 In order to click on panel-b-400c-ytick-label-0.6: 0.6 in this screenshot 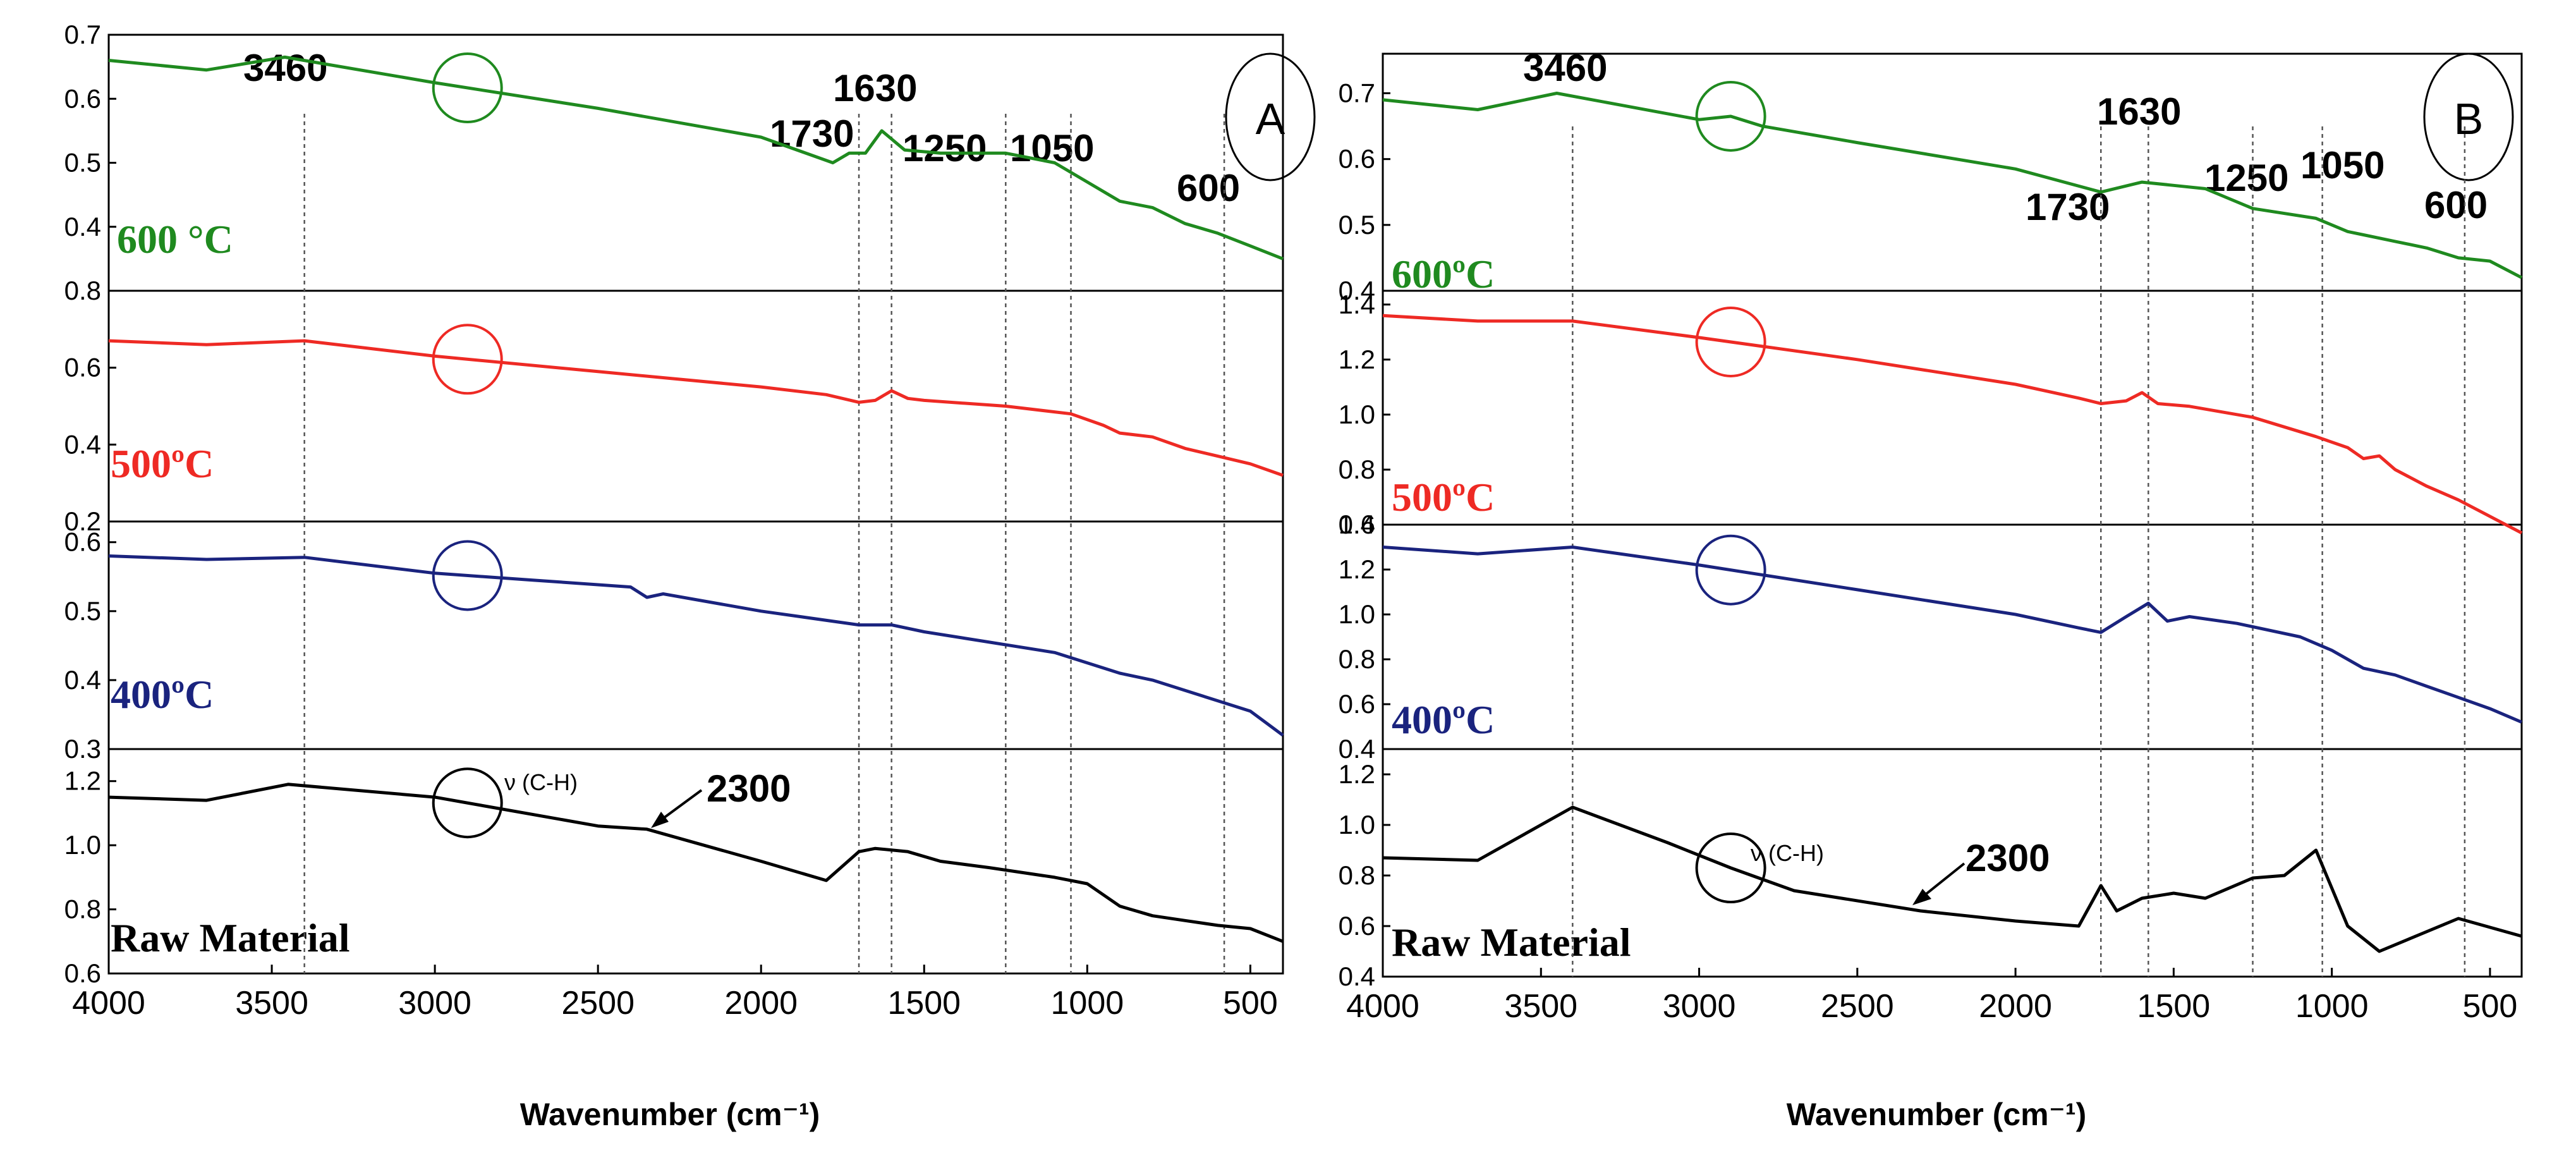, I will do `click(1357, 704)`.